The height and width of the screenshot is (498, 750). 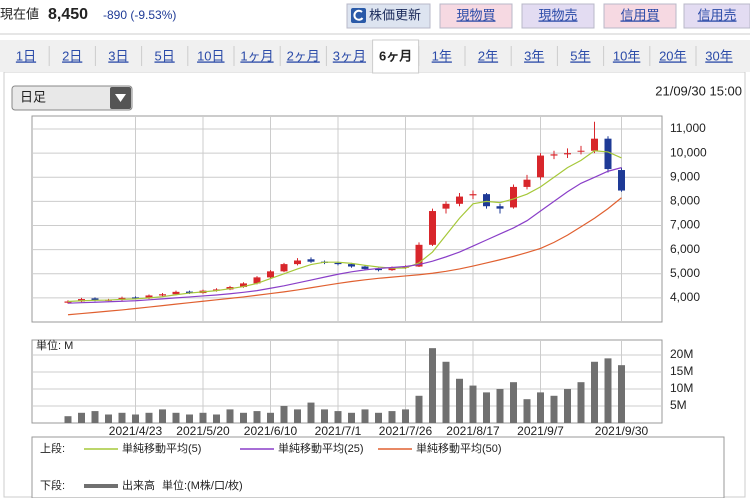 What do you see at coordinates (358, 15) in the screenshot?
I see `refresh-arrow` at bounding box center [358, 15].